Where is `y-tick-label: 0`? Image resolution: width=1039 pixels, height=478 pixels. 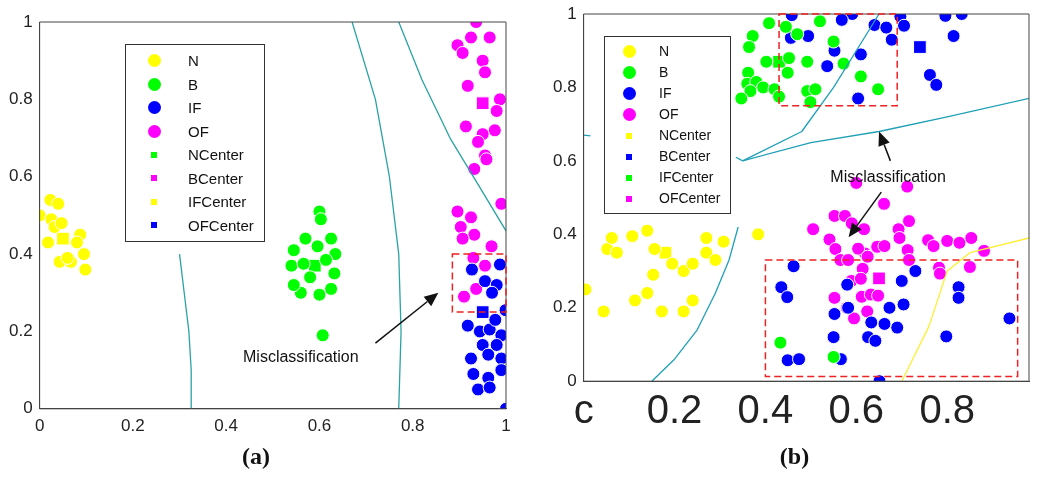 y-tick-label: 0 is located at coordinates (572, 380).